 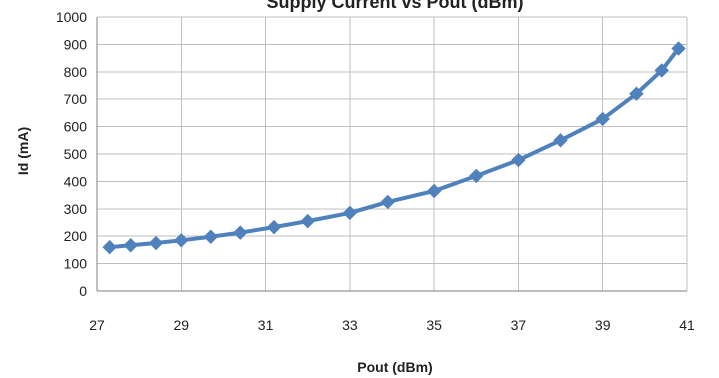 What do you see at coordinates (76, 236) in the screenshot?
I see `y-tick-label: 200` at bounding box center [76, 236].